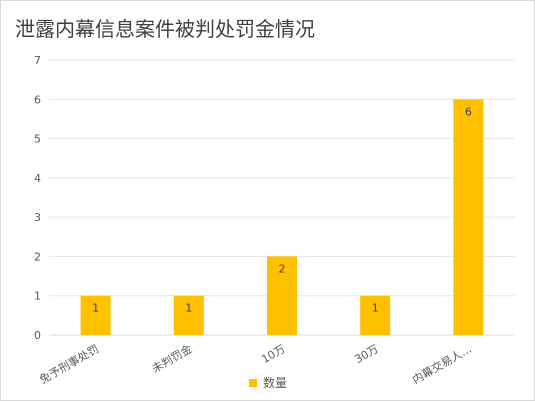 The image size is (535, 402). Describe the element at coordinates (37, 198) in the screenshot. I see `y-axis: 0 1 2 3 4 5 6 7` at that location.